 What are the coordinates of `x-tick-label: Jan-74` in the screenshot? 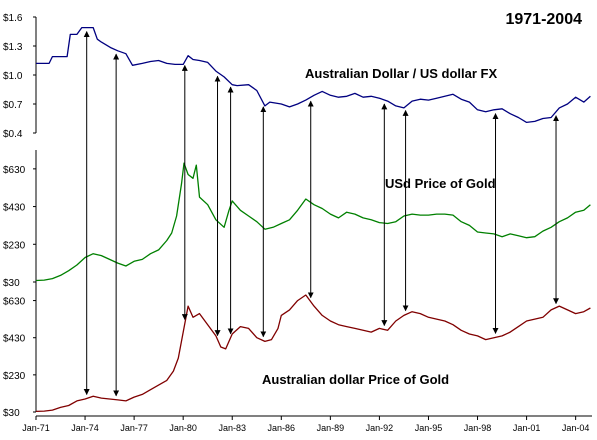 It's located at (85, 428).